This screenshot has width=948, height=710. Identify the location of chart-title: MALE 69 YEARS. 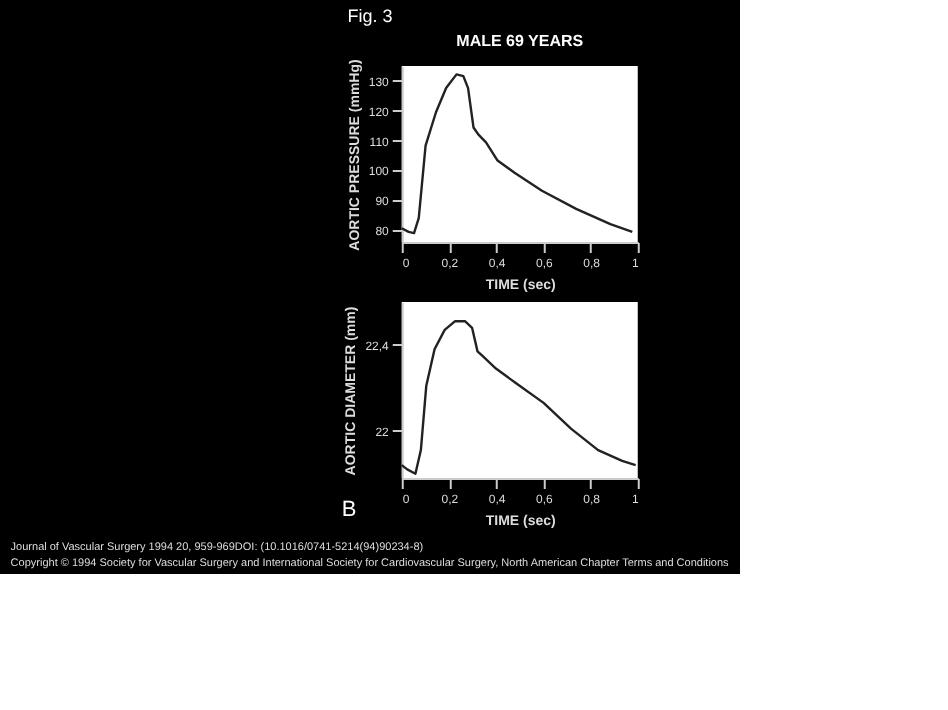
(520, 41).